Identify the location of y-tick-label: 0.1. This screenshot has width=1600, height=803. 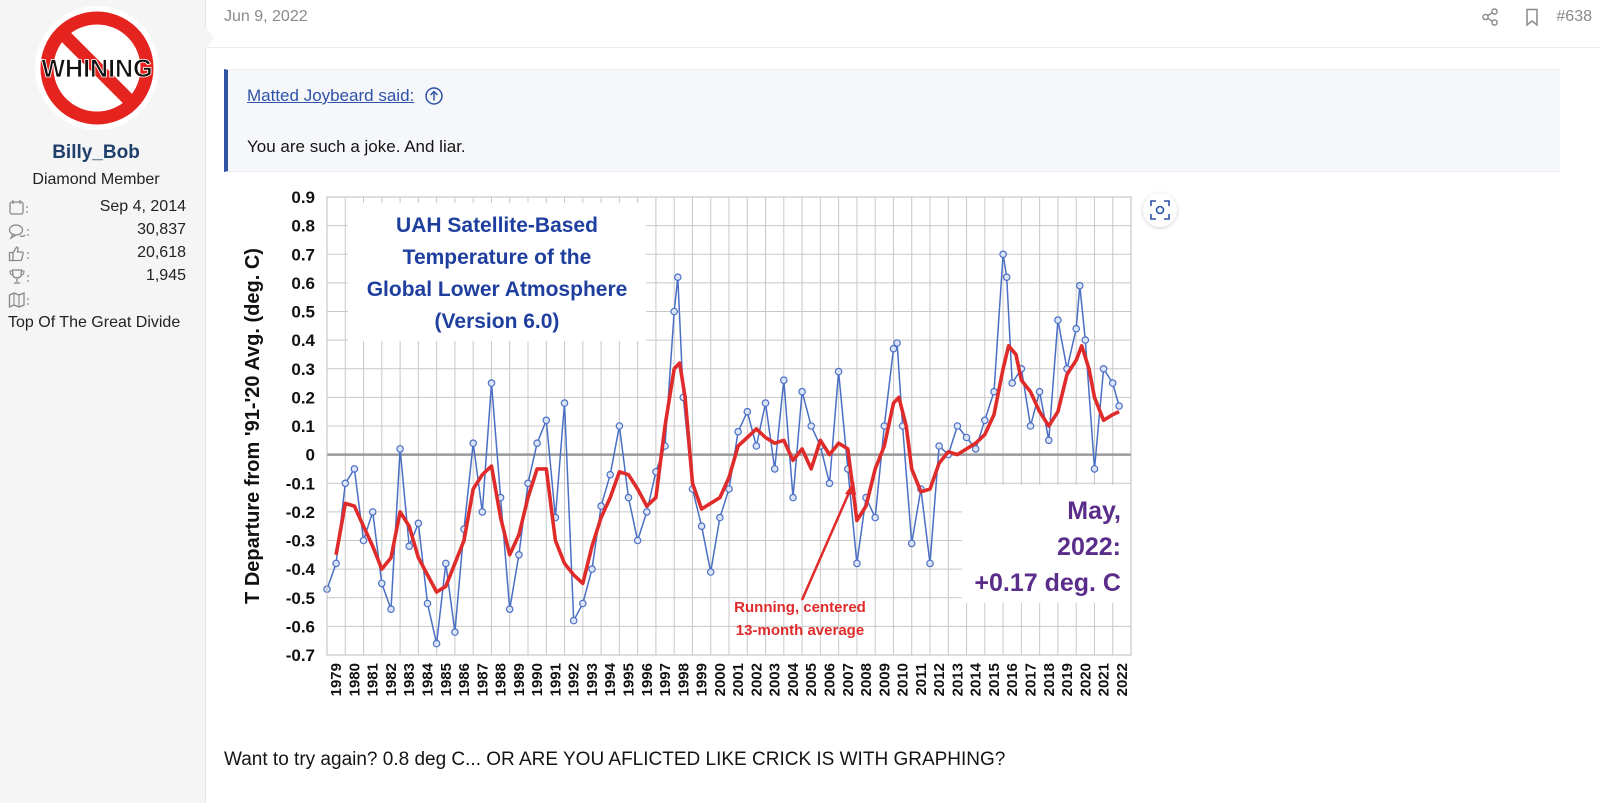
(303, 426).